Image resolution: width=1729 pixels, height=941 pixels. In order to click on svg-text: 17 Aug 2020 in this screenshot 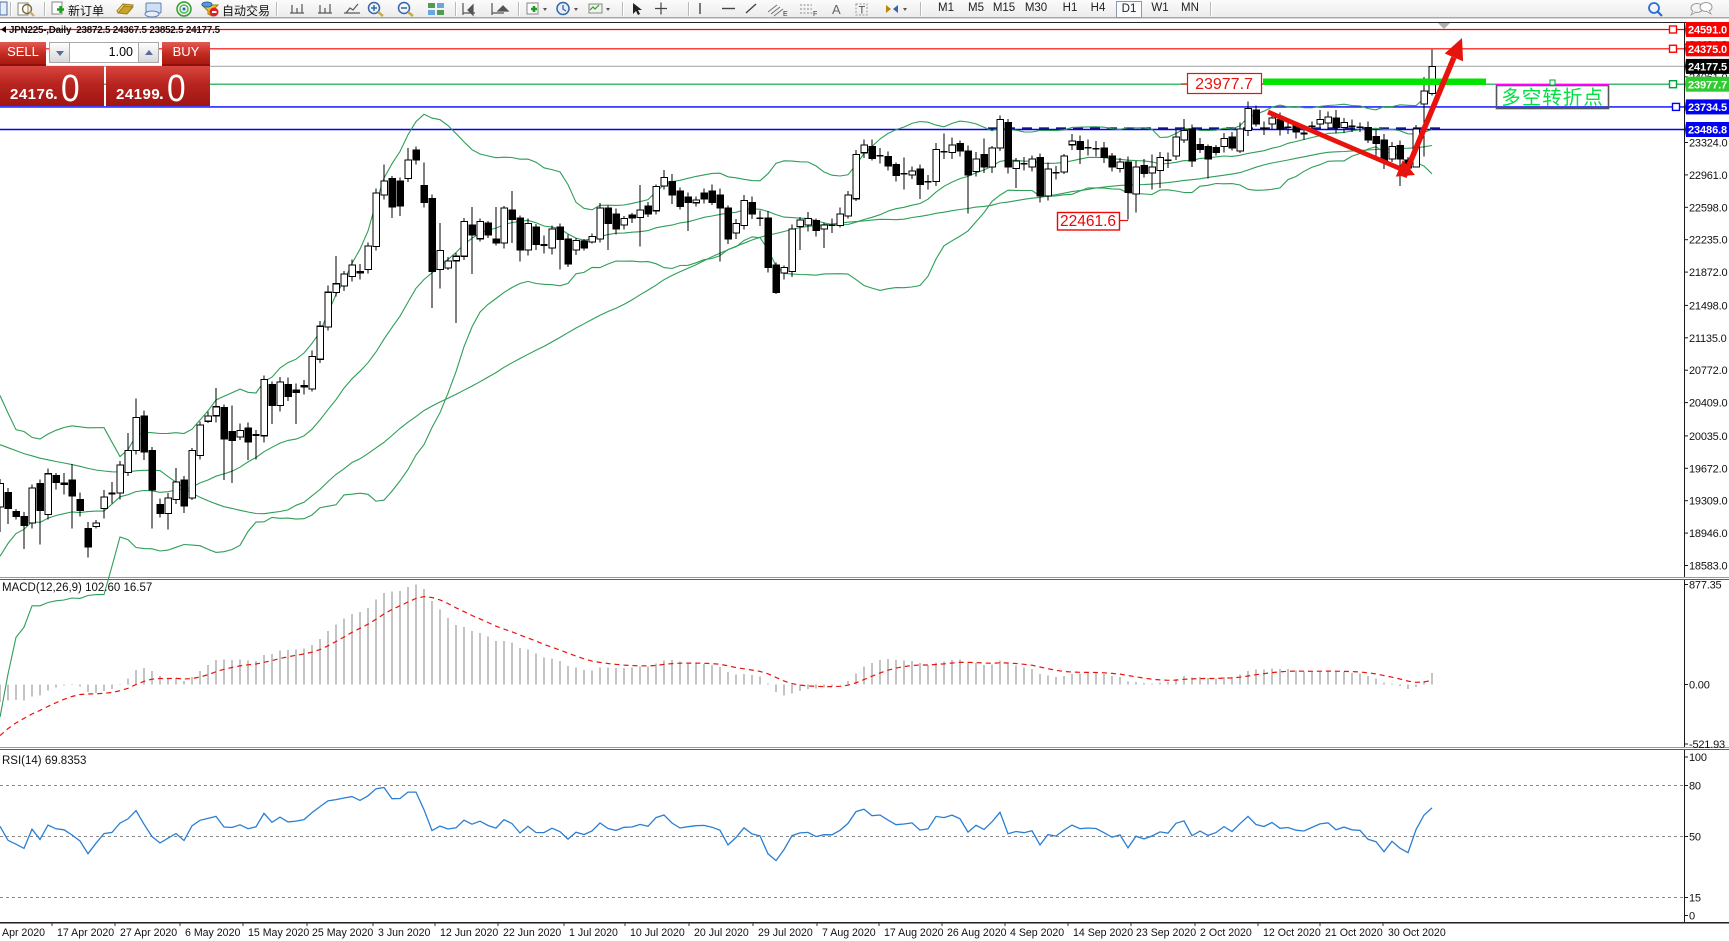, I will do `click(914, 933)`.